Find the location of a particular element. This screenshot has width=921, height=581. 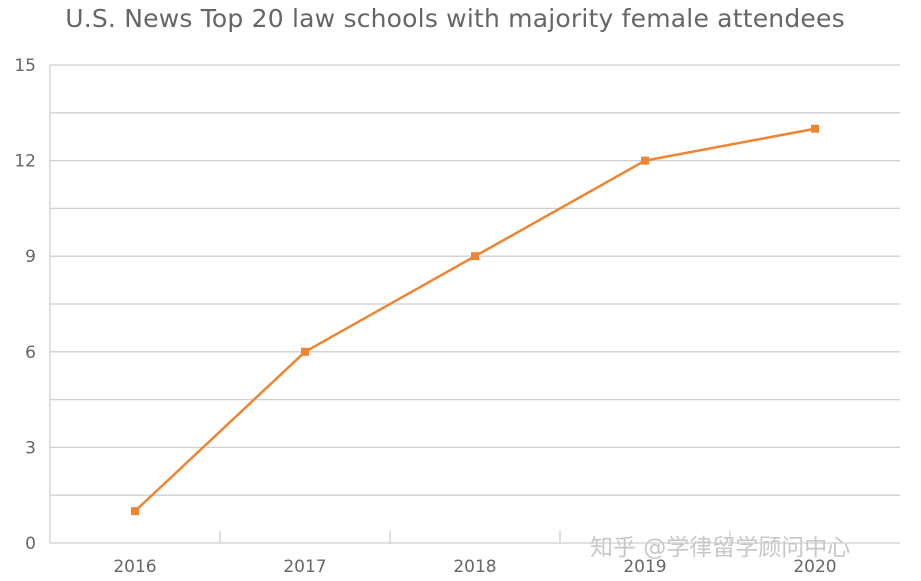

watermark-text: 知乎 @学律留学顾问中心 is located at coordinates (720, 548).